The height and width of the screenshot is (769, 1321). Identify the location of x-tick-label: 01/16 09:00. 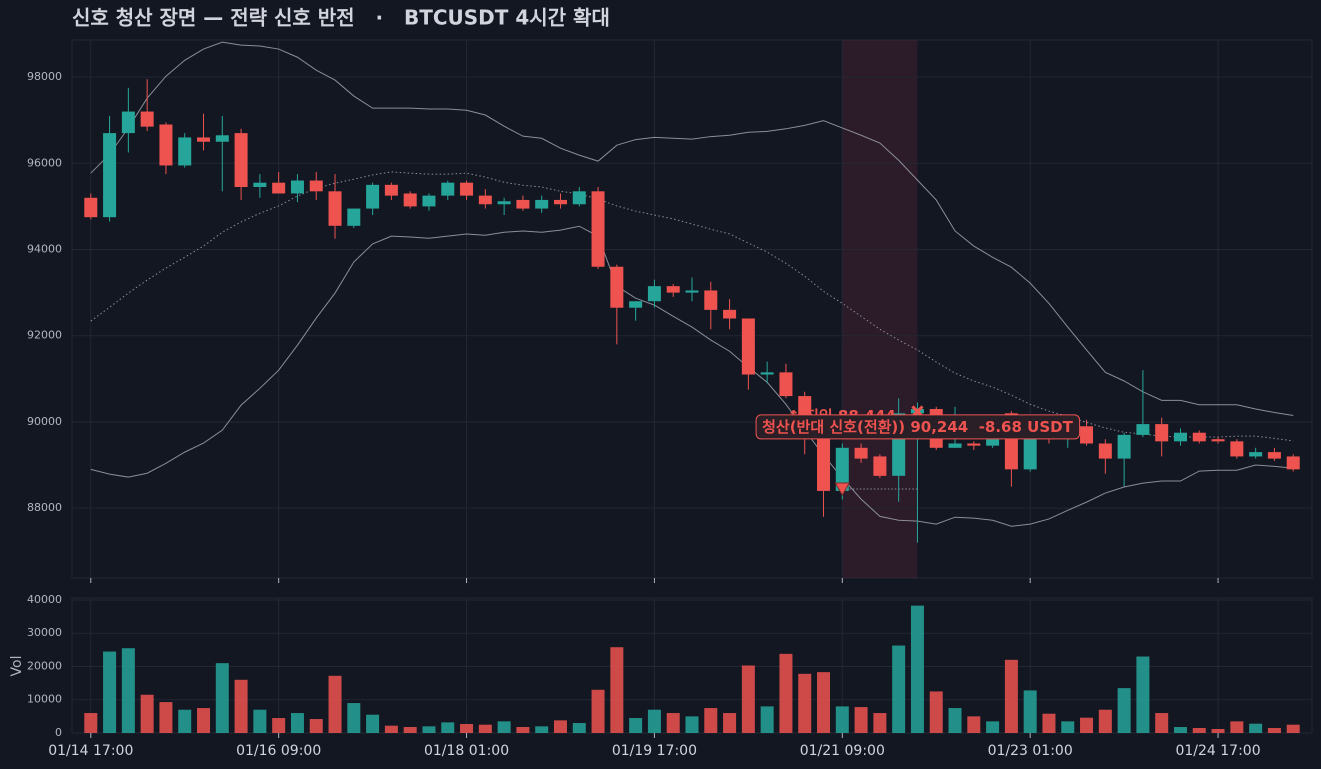
(278, 751).